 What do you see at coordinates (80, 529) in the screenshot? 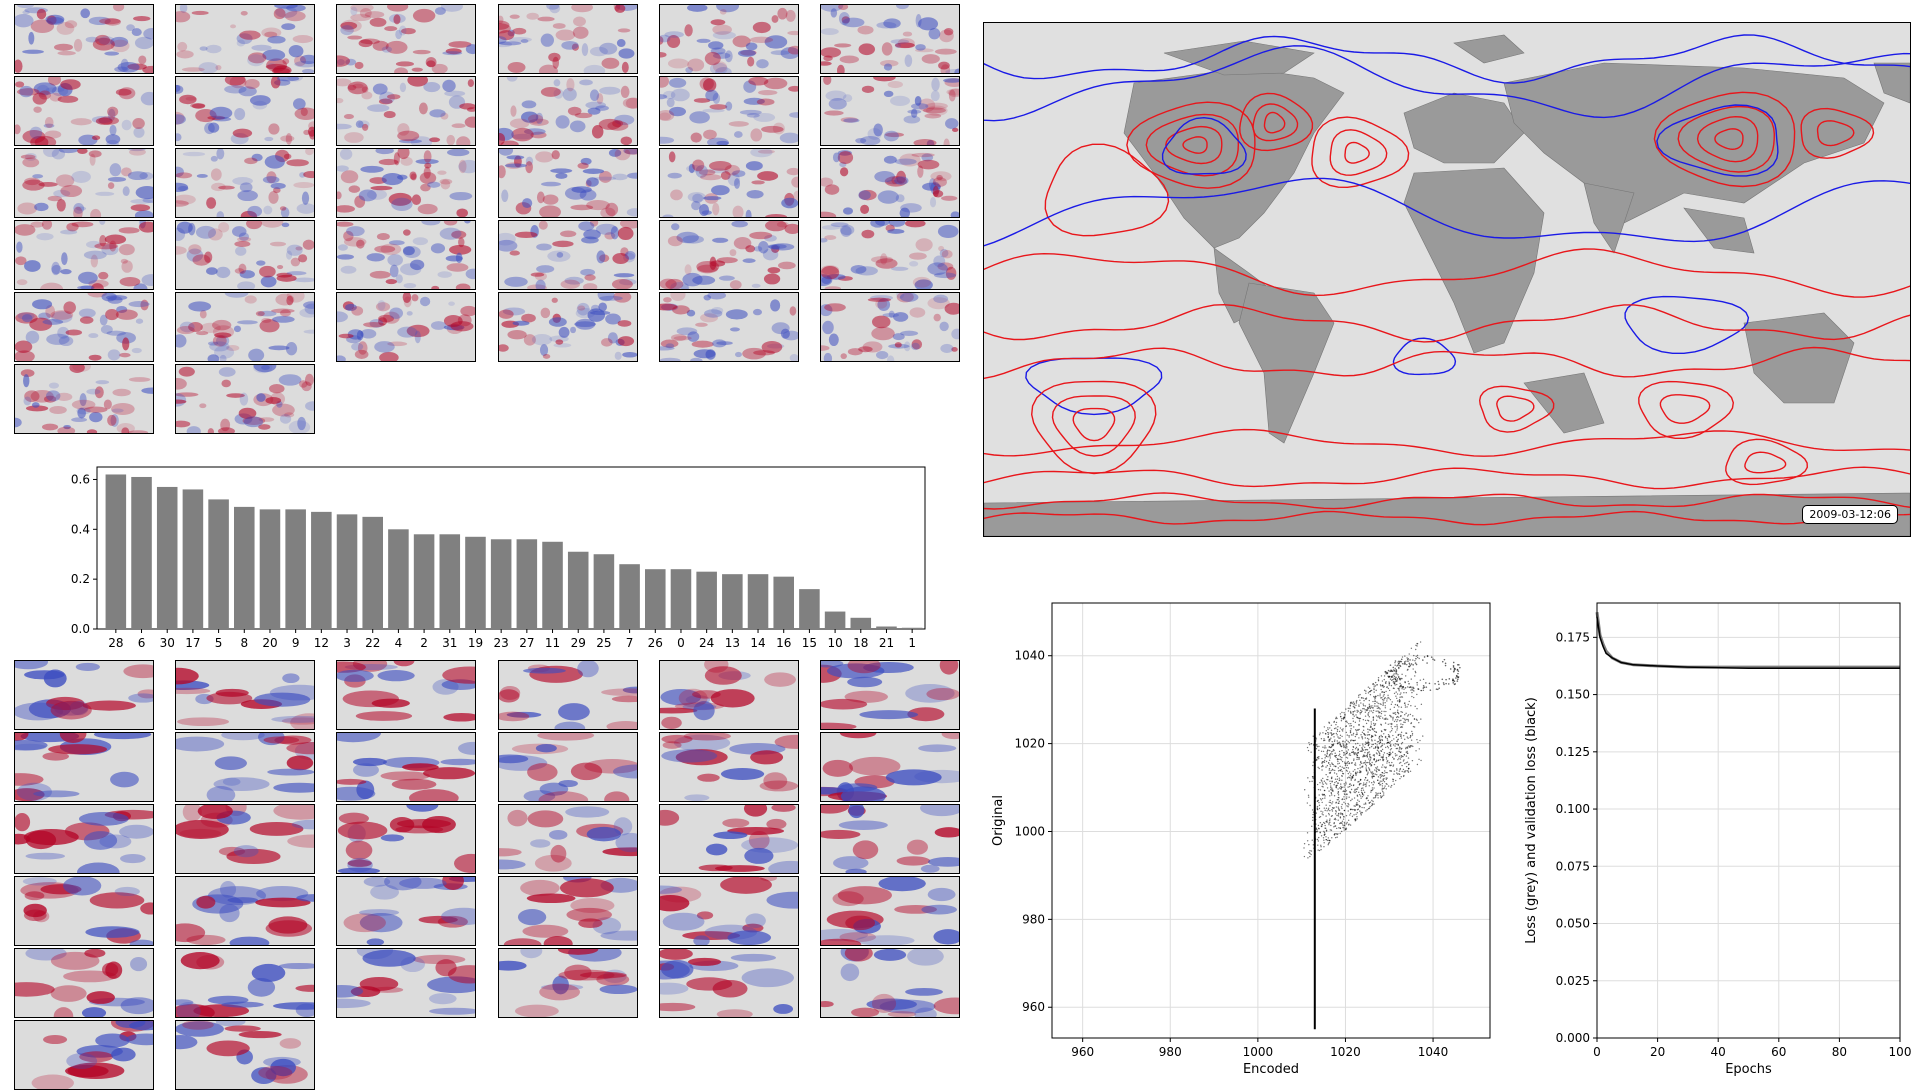
I see `y-tick-label: 0.4` at bounding box center [80, 529].